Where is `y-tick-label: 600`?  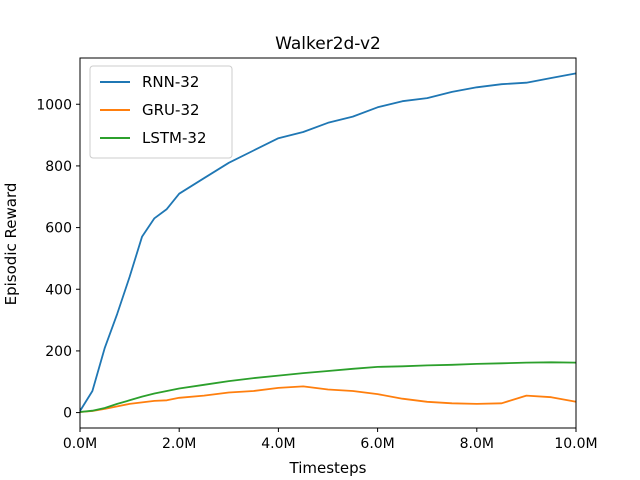 y-tick-label: 600 is located at coordinates (58, 229).